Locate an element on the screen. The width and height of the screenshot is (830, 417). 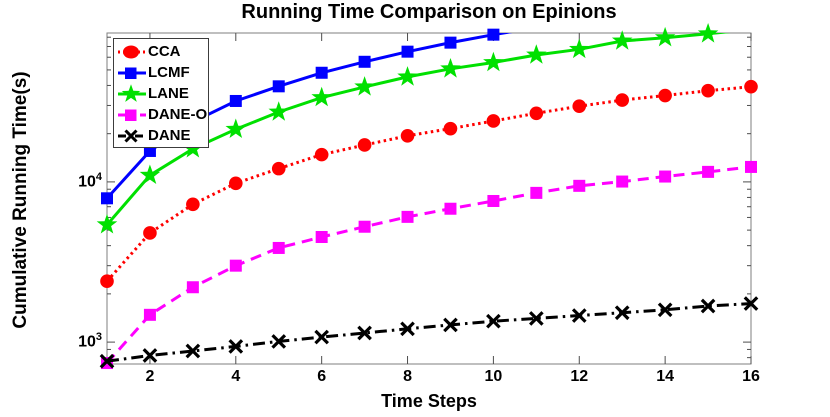
lcmf-legend-marker-icon is located at coordinates (132, 73).